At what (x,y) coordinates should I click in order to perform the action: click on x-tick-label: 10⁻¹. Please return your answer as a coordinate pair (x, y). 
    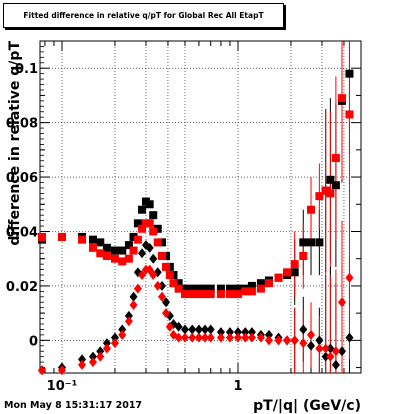
    Looking at the image, I should click on (62, 386).